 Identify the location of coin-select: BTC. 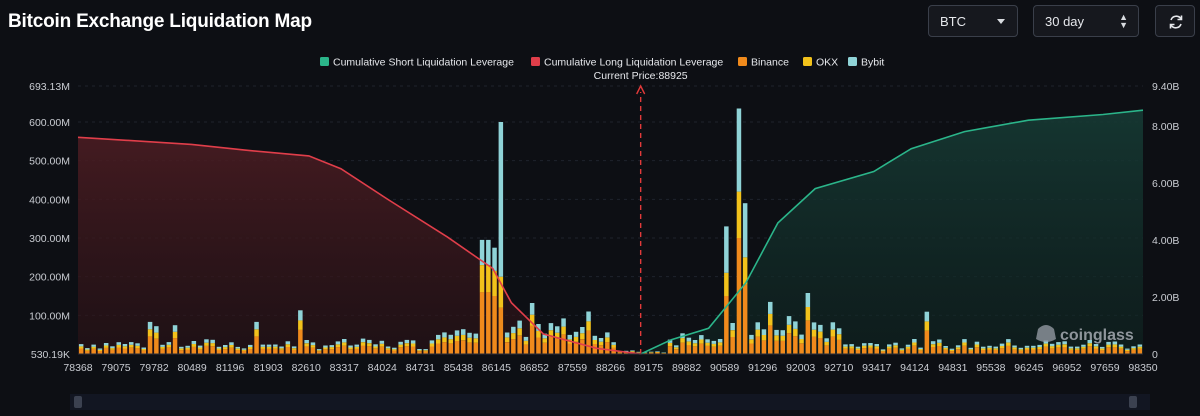
(973, 21).